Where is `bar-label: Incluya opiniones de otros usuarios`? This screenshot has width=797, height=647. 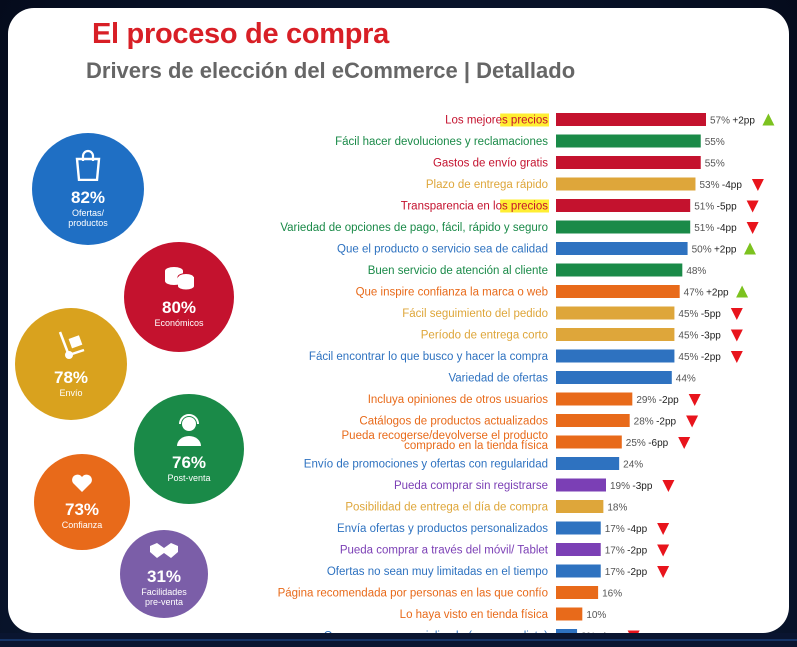
bar-label: Incluya opiniones de otros usuarios is located at coordinates (458, 400).